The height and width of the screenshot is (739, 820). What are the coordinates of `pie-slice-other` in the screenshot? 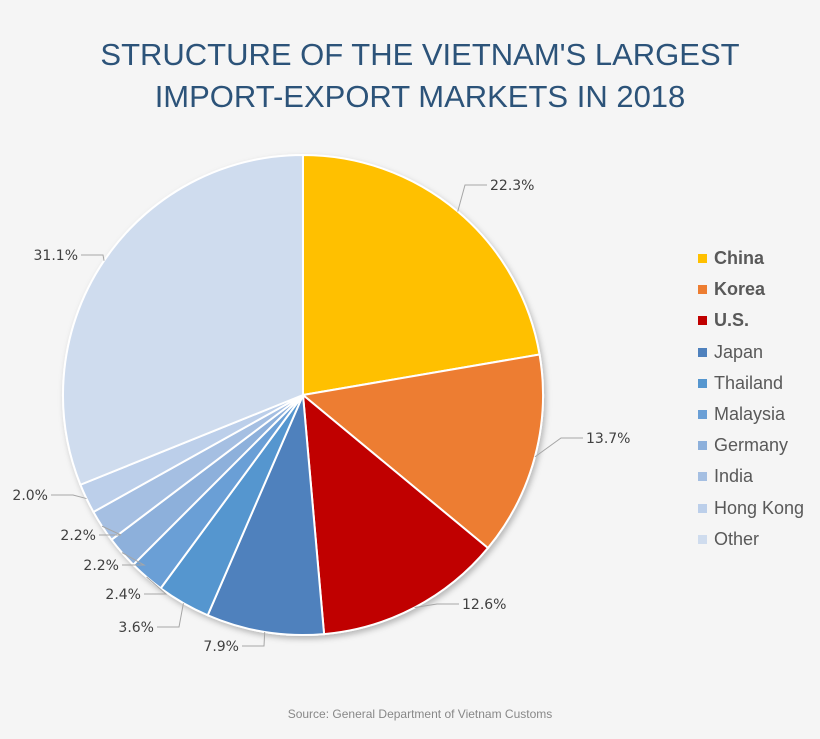 It's located at (183, 320).